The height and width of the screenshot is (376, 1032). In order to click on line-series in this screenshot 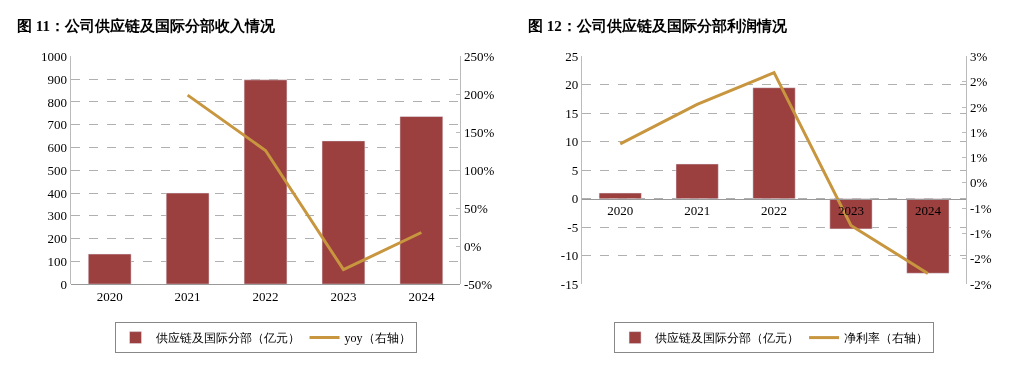, I will do `click(304, 182)`.